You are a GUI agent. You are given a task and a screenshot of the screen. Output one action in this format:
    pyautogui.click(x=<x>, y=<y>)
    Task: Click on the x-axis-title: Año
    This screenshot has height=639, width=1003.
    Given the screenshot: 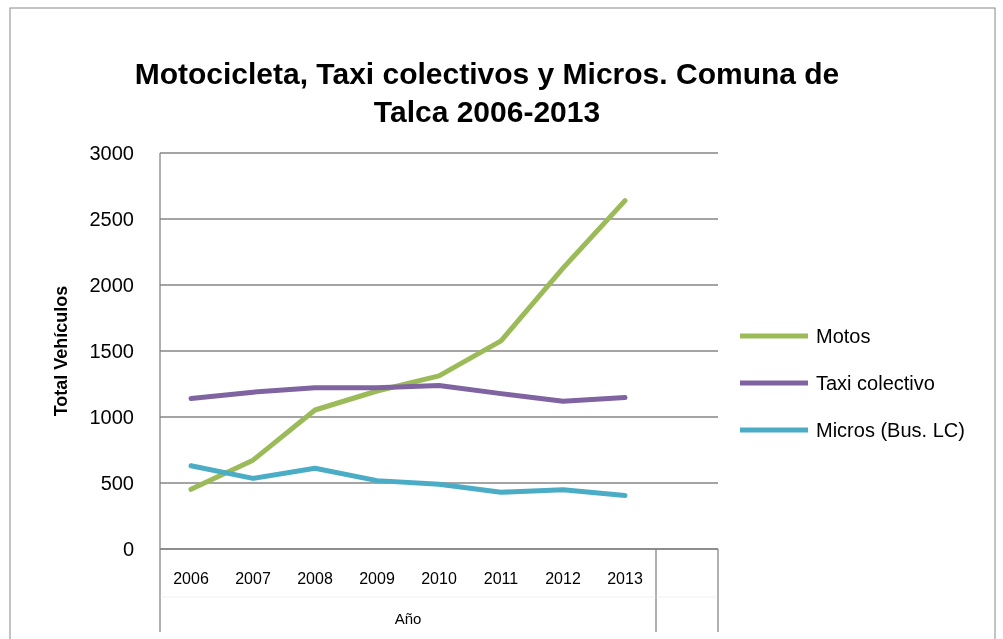 What is the action you would take?
    pyautogui.click(x=408, y=618)
    